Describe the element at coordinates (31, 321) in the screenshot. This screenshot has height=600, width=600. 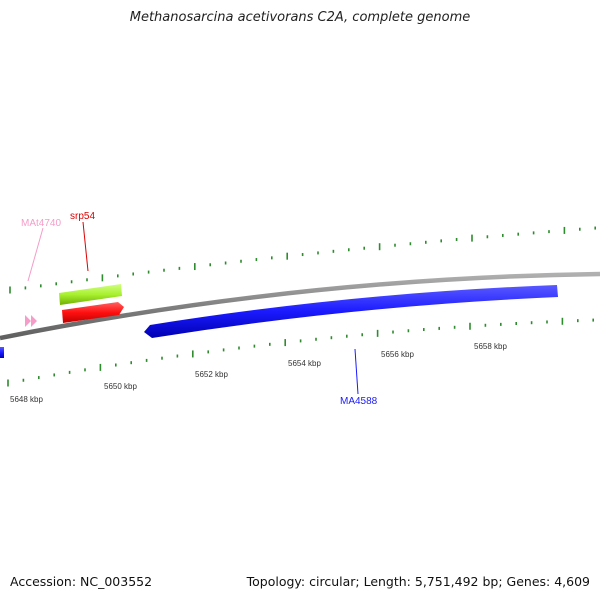
I see `gene-mat4740` at that location.